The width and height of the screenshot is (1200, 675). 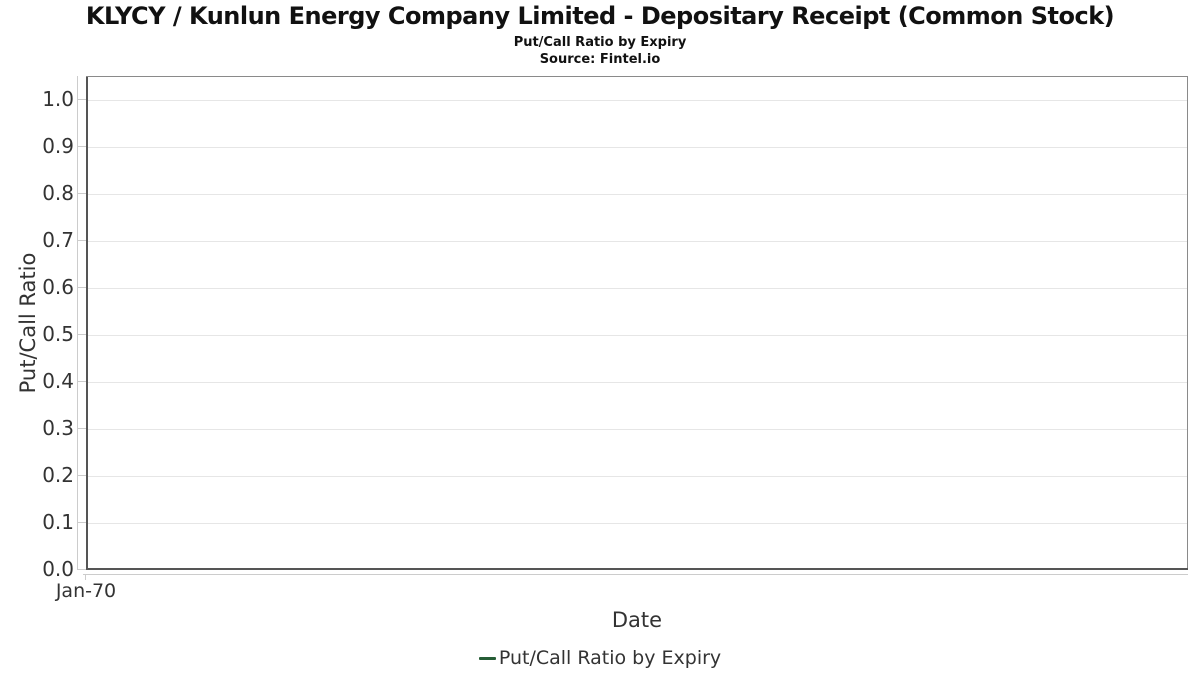 What do you see at coordinates (58, 428) in the screenshot?
I see `y-axis-tick-label: 0.3` at bounding box center [58, 428].